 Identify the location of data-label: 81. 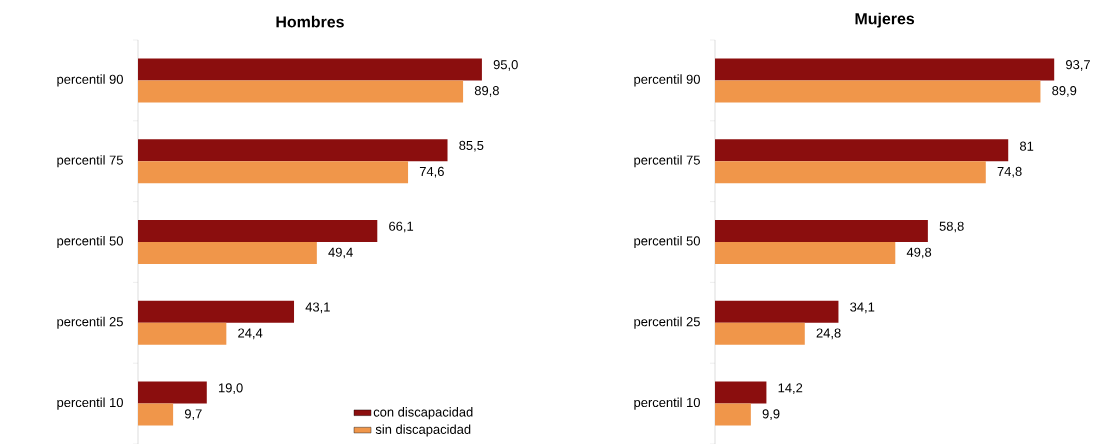
(1026, 146).